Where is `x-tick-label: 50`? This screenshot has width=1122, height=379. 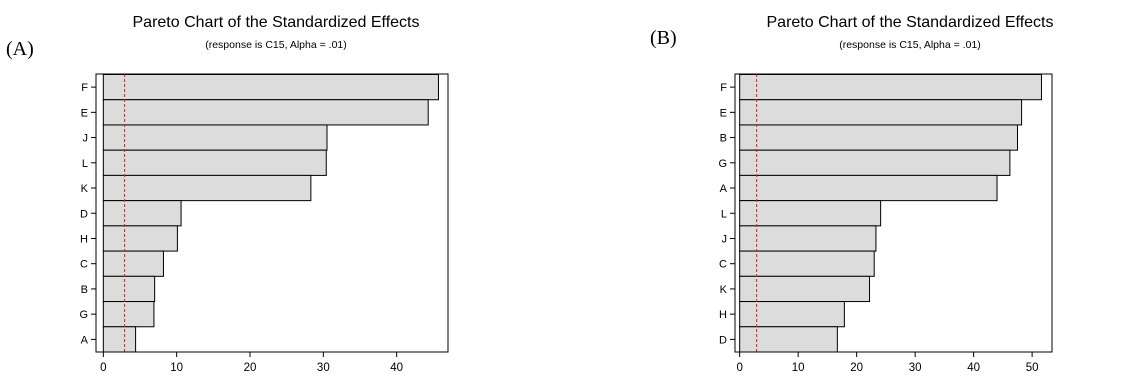 x-tick-label: 50 is located at coordinates (1032, 368).